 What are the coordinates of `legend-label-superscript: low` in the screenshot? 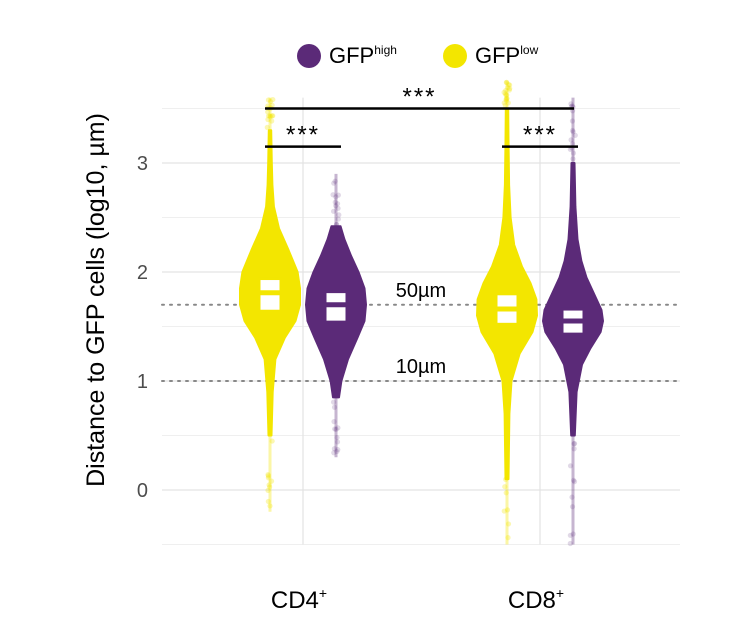 It's located at (529, 50).